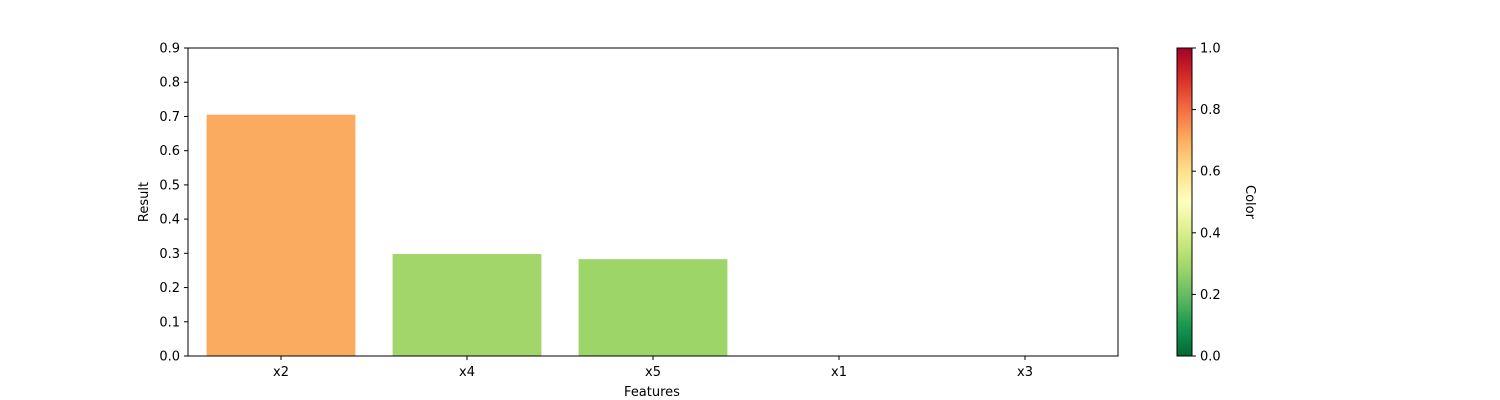 The width and height of the screenshot is (1500, 400). I want to click on colorbar-label: Color, so click(1249, 202).